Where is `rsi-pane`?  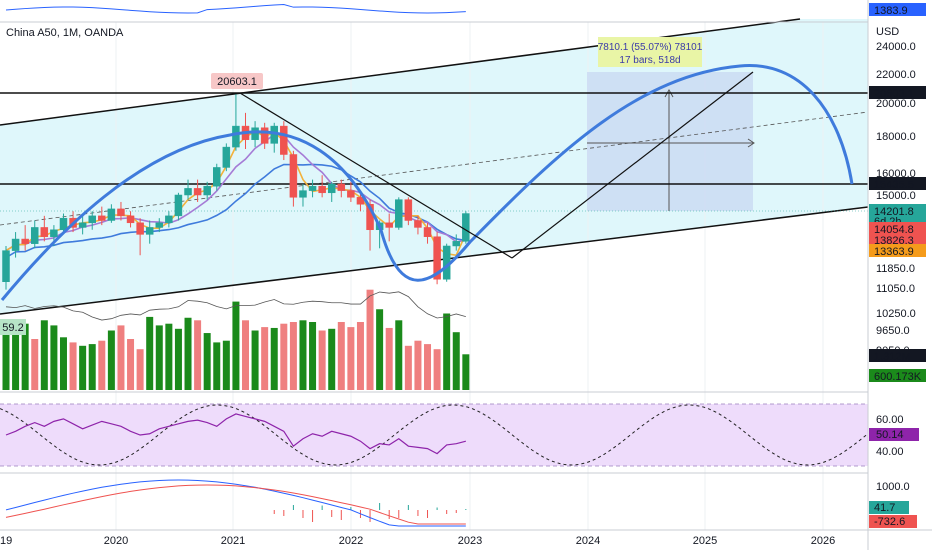 rsi-pane is located at coordinates (434, 435).